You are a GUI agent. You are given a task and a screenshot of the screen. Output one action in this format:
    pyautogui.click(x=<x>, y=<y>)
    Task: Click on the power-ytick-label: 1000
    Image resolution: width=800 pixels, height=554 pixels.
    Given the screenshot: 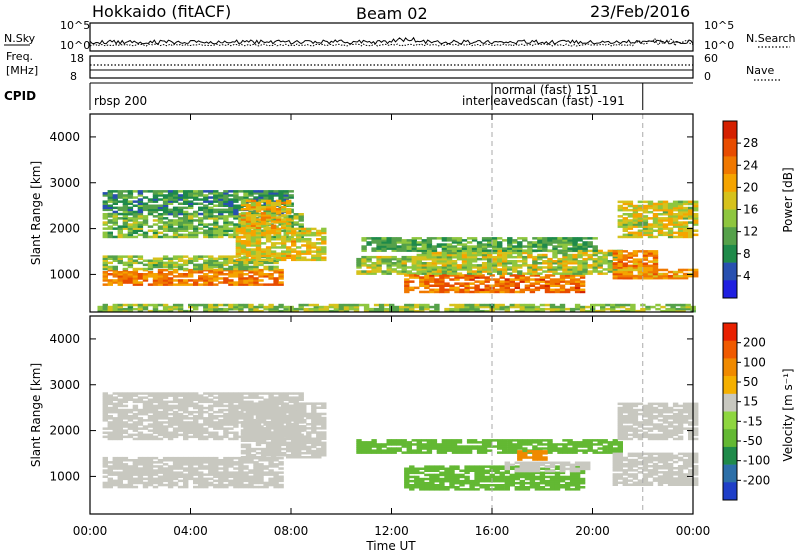 What is the action you would take?
    pyautogui.click(x=64, y=274)
    